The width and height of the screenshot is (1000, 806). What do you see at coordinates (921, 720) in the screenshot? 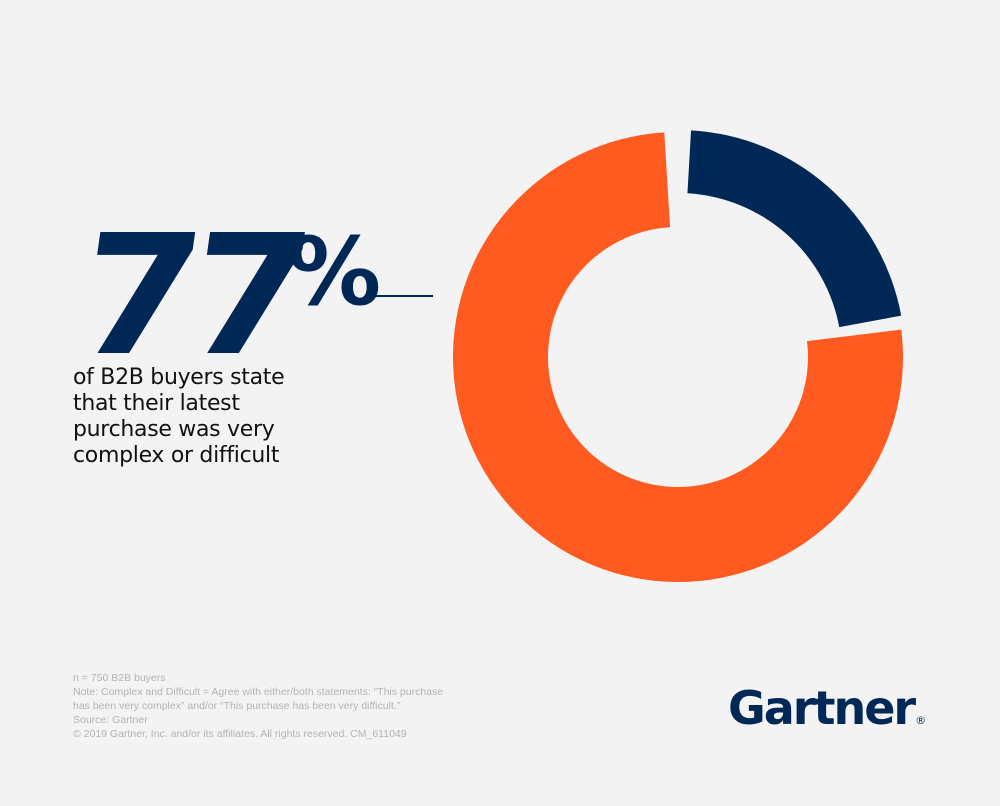
I see `registered-mark: ®` at bounding box center [921, 720].